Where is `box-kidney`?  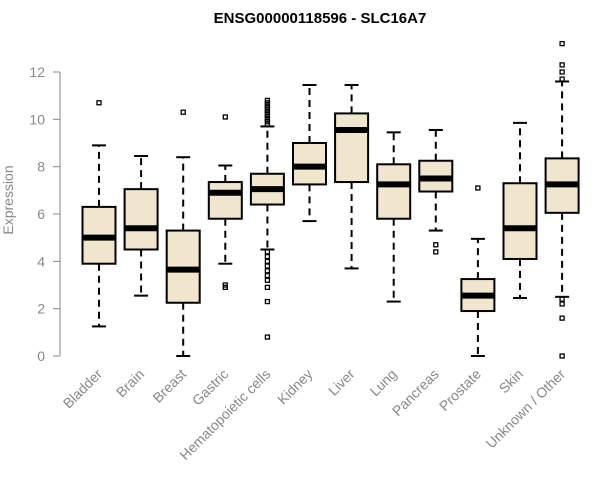
box-kidney is located at coordinates (309, 153).